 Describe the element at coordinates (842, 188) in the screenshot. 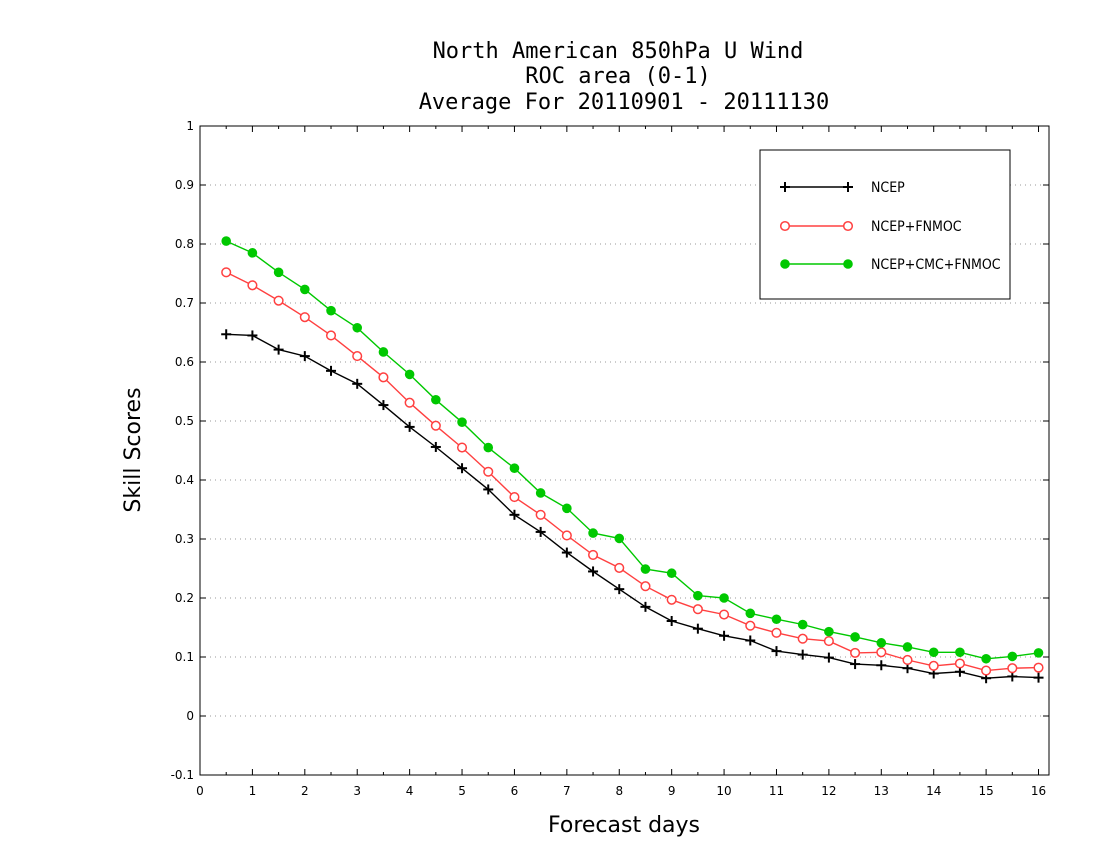

I see `legend-entry: NCEP` at that location.